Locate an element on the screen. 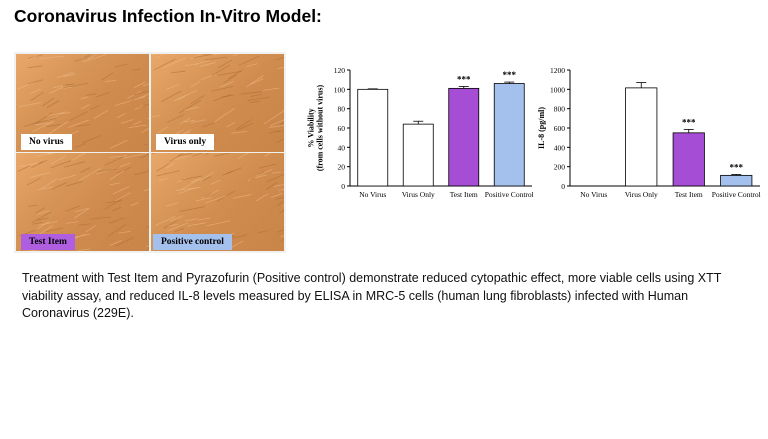 The height and width of the screenshot is (439, 768). y-tick-label: 40 is located at coordinates (342, 147).